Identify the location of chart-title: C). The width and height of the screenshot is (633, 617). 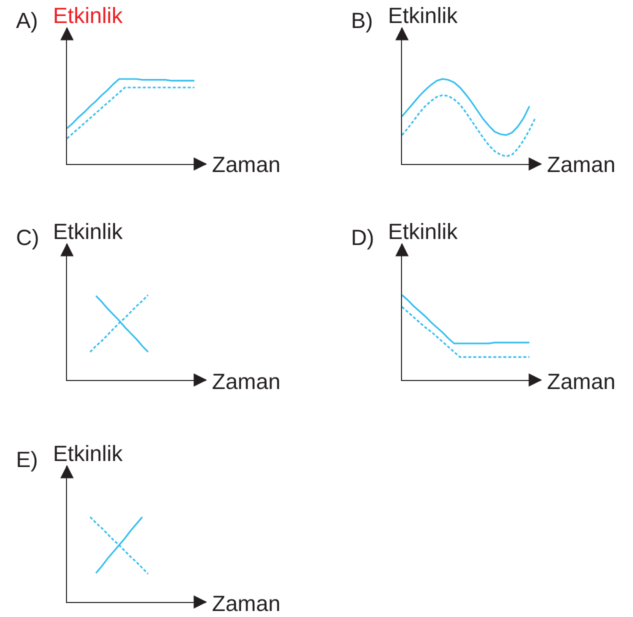
(28, 237).